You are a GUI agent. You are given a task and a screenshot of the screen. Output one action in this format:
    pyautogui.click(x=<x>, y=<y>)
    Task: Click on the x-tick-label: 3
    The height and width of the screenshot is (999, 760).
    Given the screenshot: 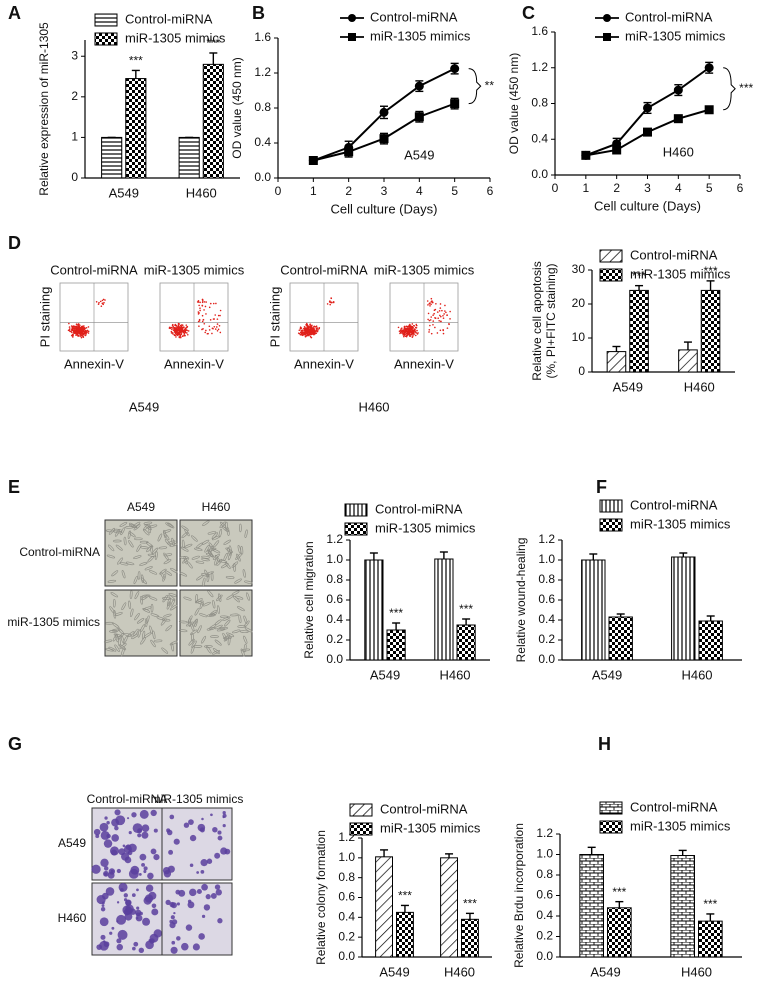 What is the action you would take?
    pyautogui.click(x=647, y=188)
    